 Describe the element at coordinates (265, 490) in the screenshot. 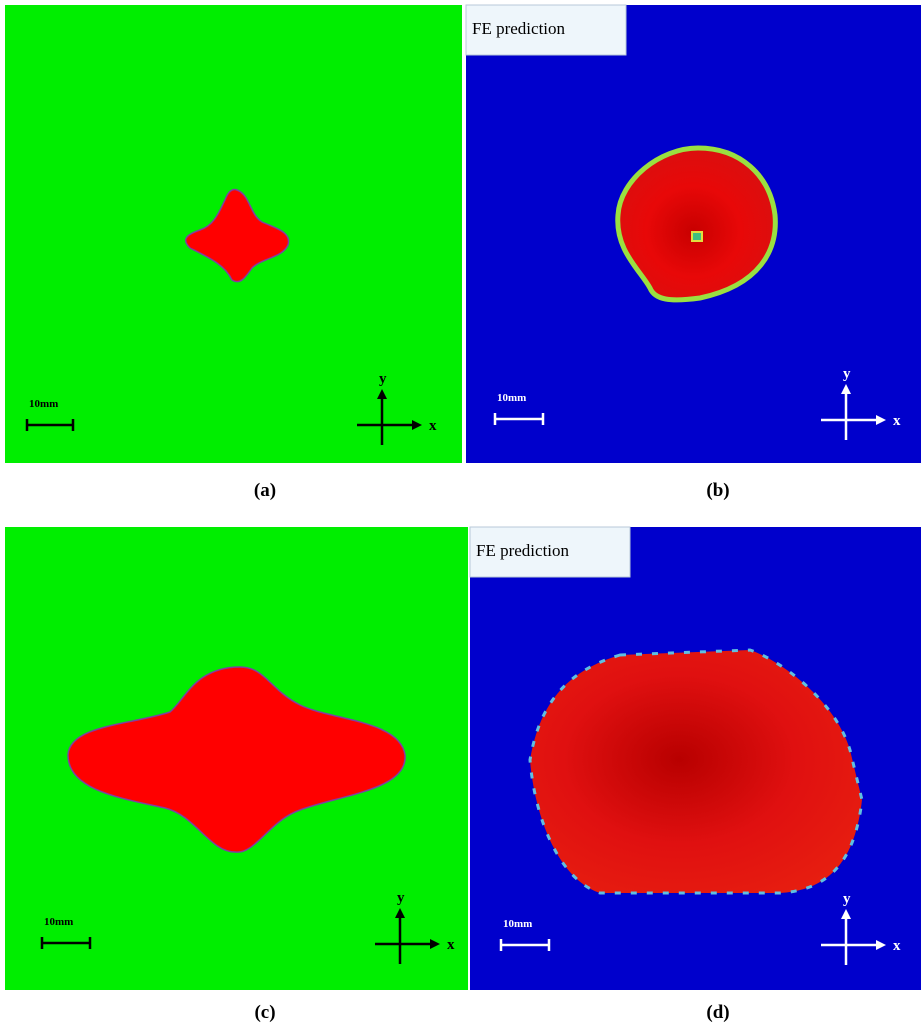

I see `panel-label: (a)` at that location.